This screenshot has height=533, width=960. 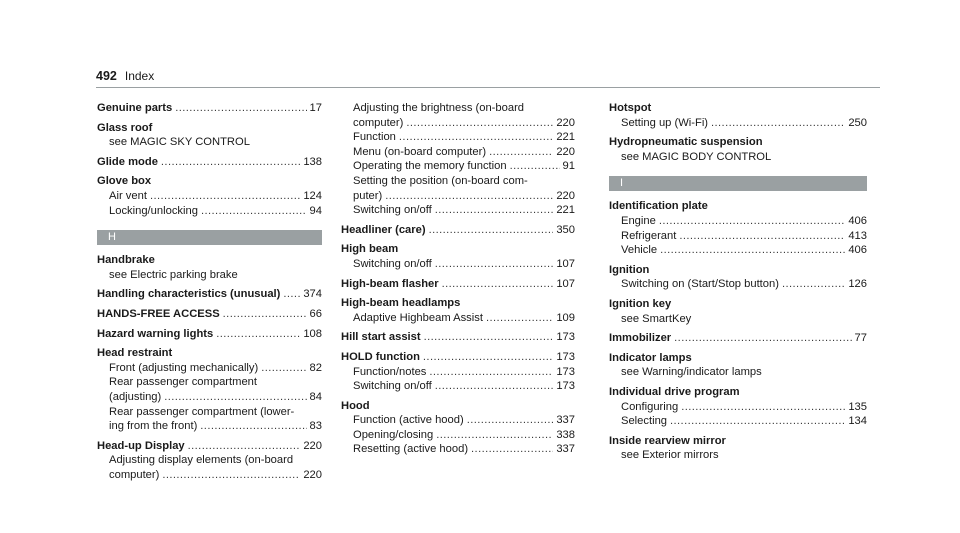 I want to click on index-subterm: Refrigerant 413, so click(x=738, y=236).